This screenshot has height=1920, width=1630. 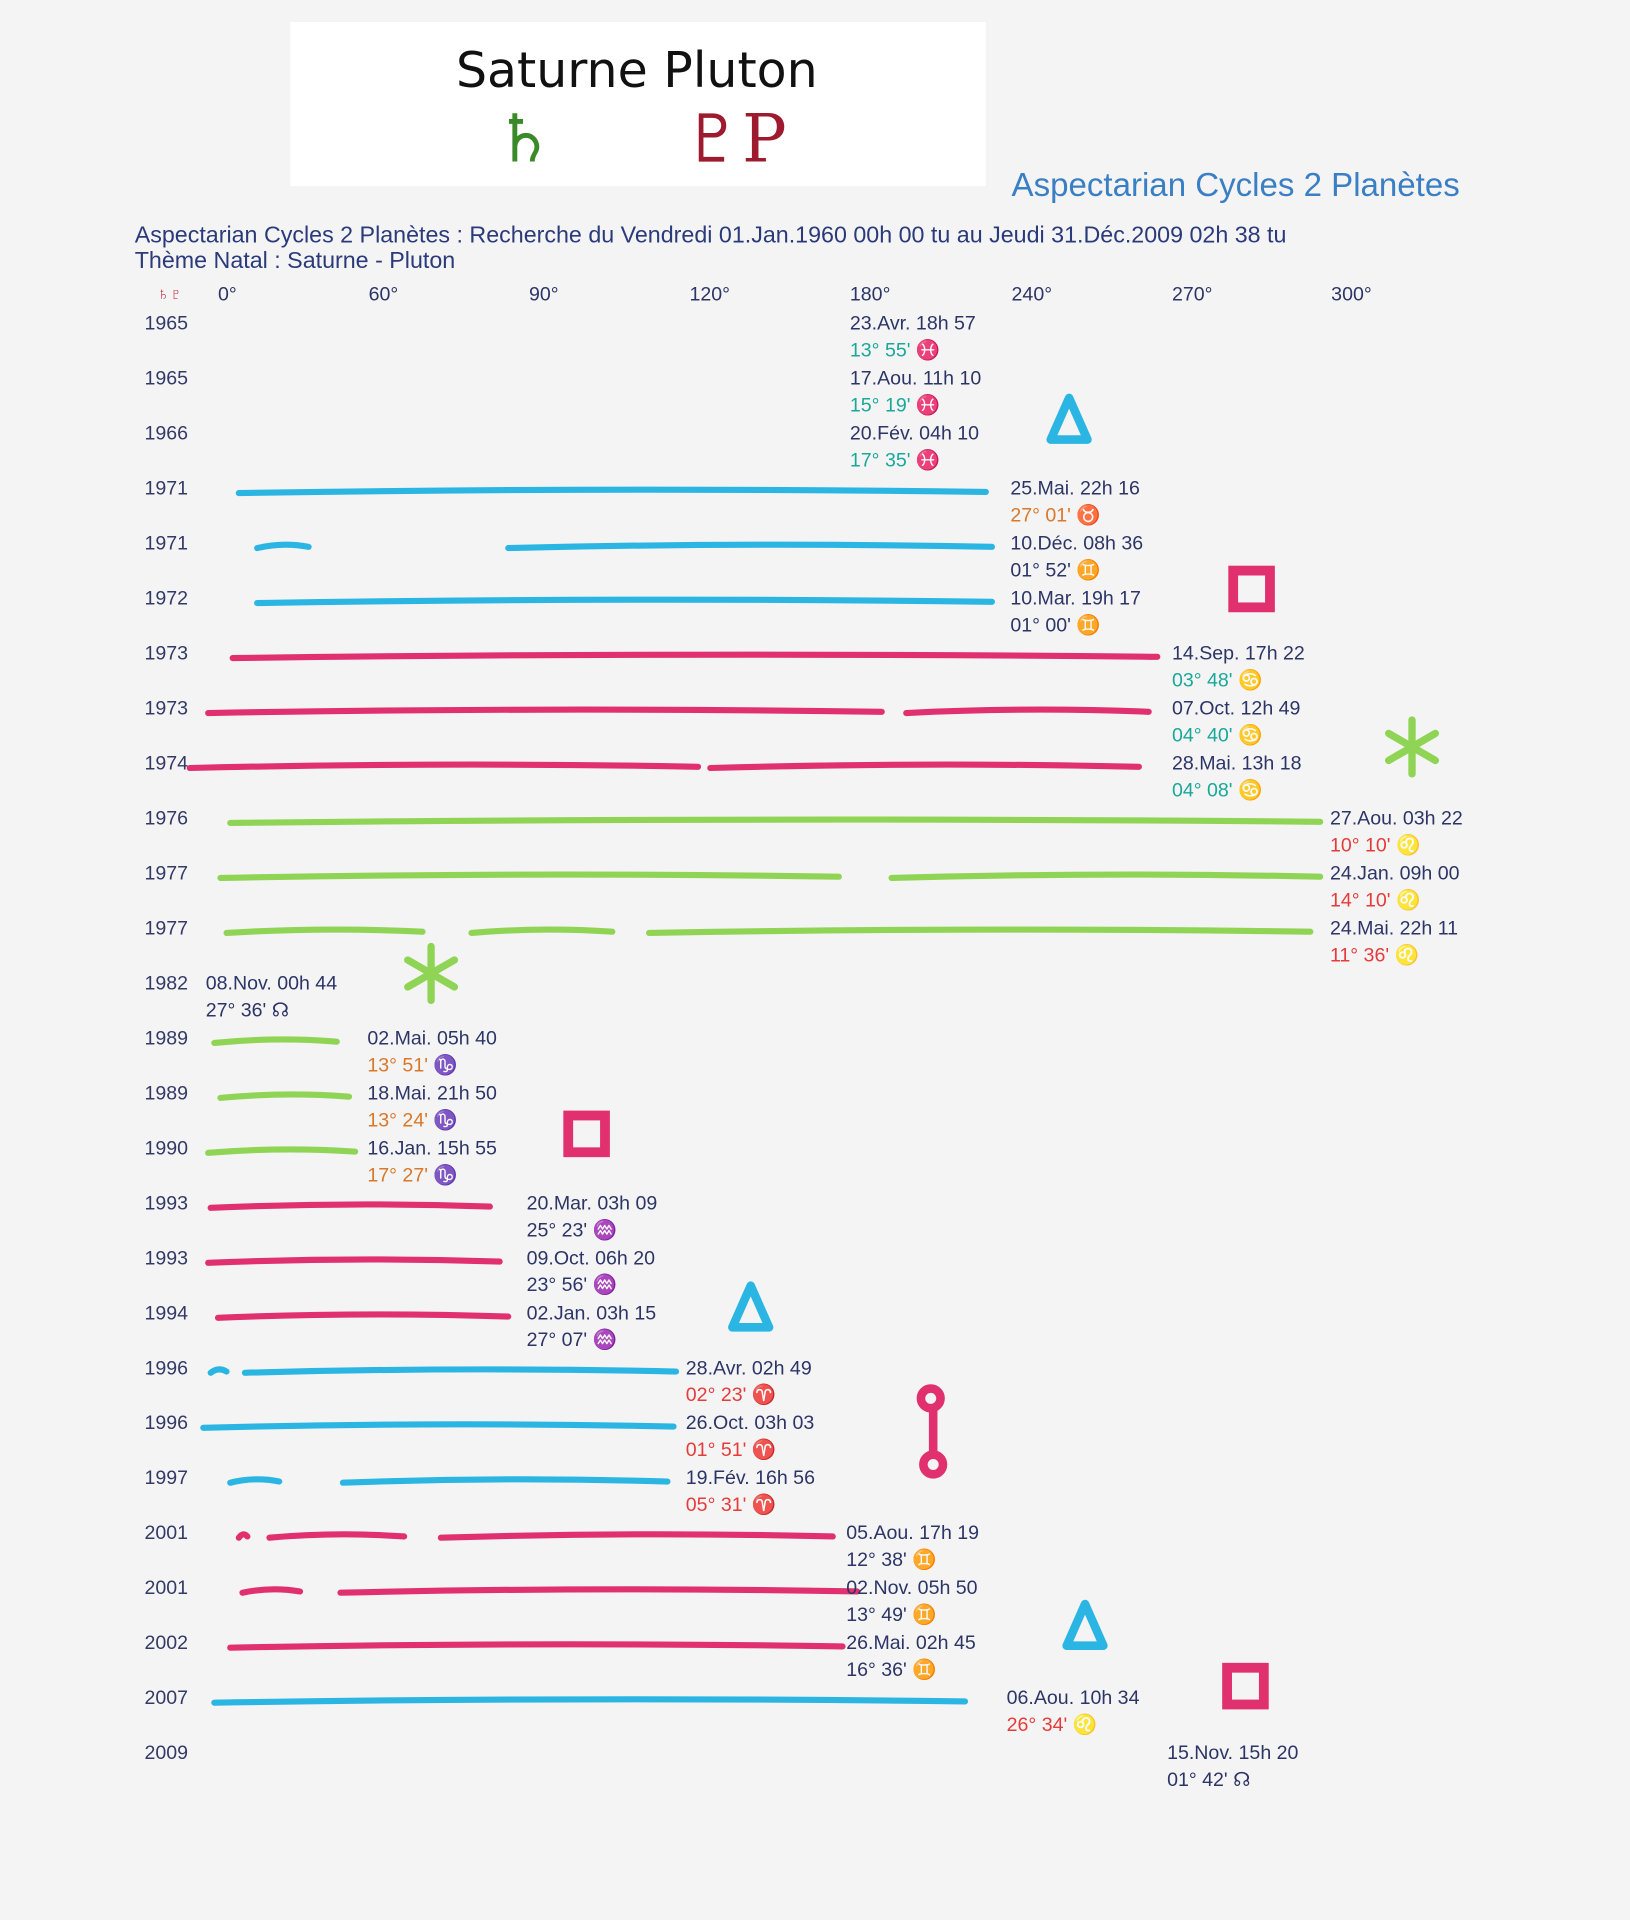 What do you see at coordinates (751, 1306) in the screenshot?
I see `trine-symbol` at bounding box center [751, 1306].